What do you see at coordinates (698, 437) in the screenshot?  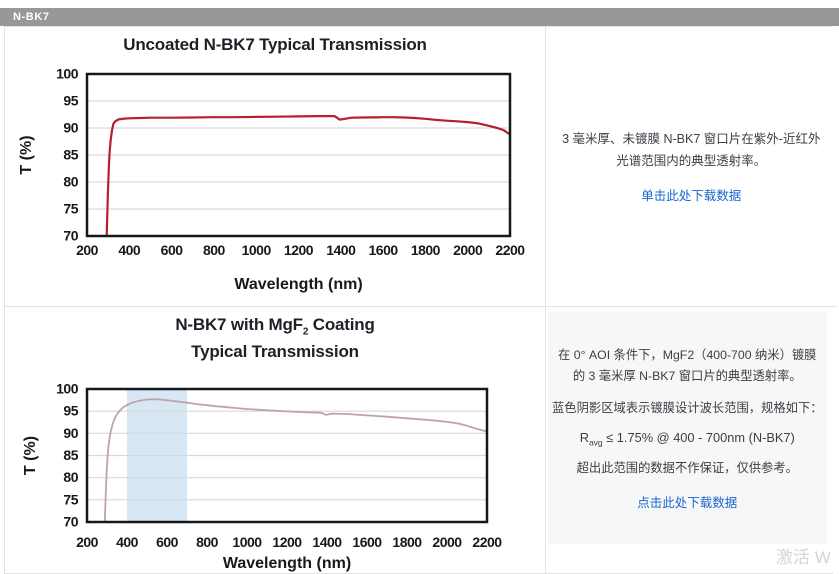 I see `spec-value: ≤ 1.75% @ 400 - 700nm (N-BK7)` at bounding box center [698, 437].